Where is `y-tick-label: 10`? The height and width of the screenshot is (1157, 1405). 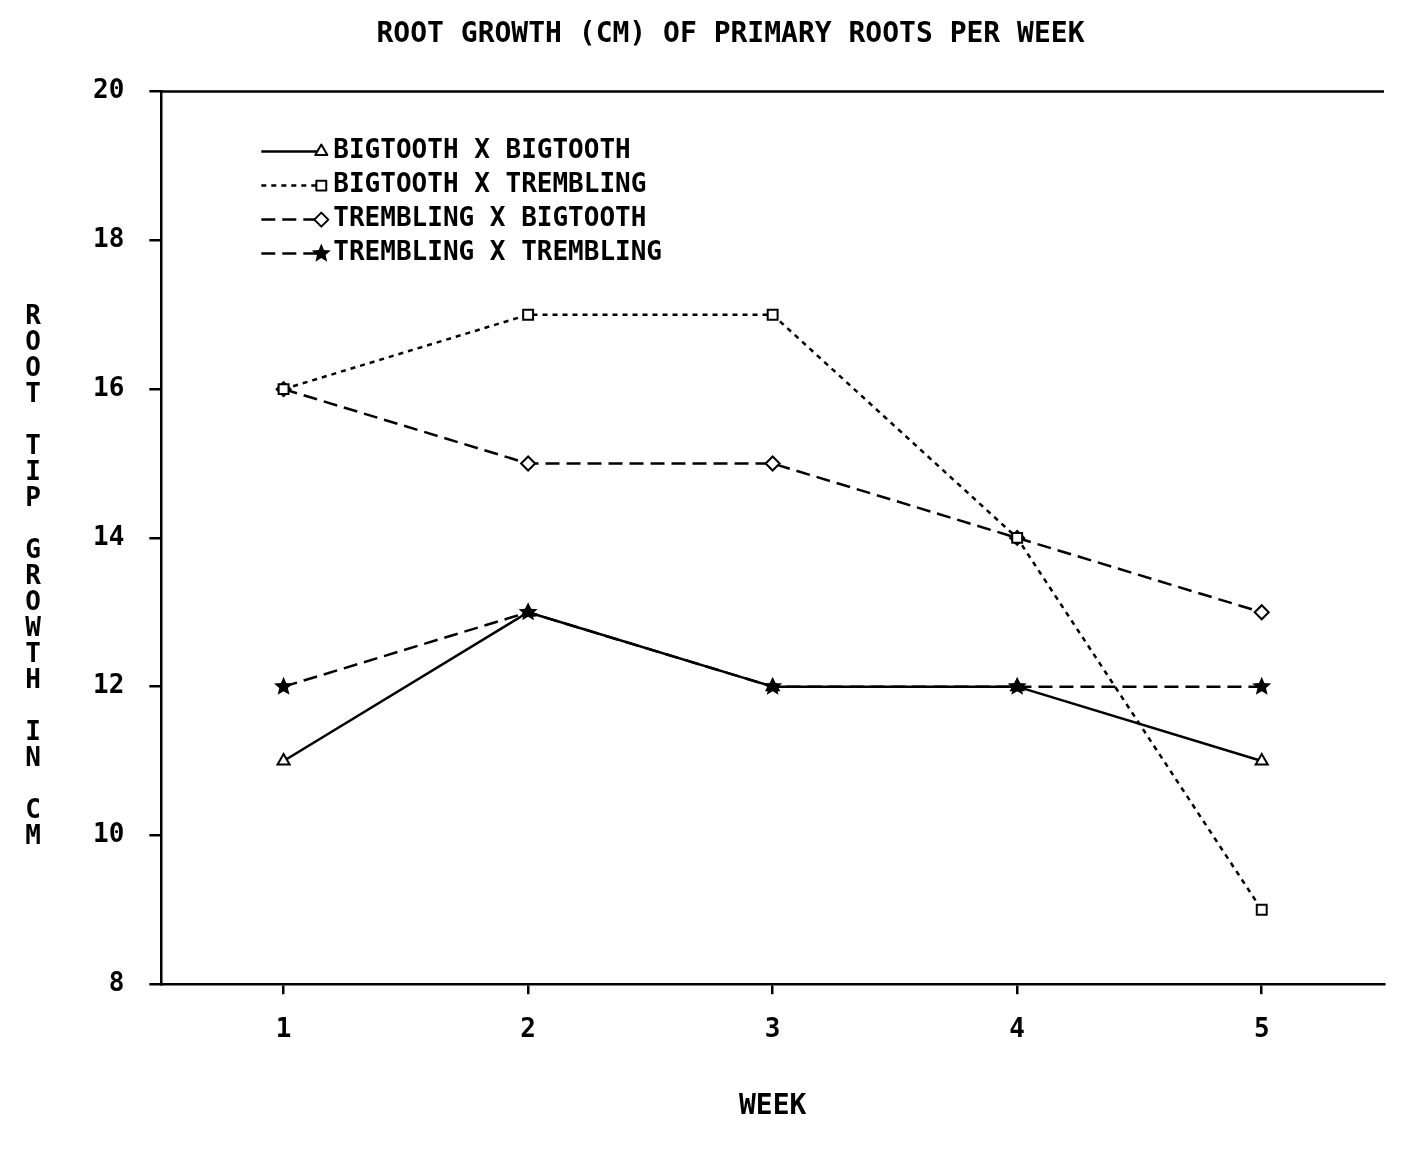 y-tick-label: 10 is located at coordinates (108, 833).